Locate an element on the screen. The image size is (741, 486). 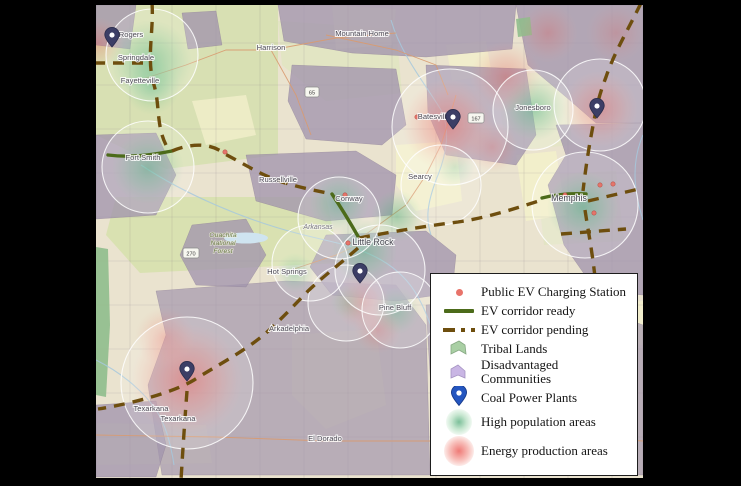
disadvantaged-communities-swatch-icon is located at coordinates (459, 372).